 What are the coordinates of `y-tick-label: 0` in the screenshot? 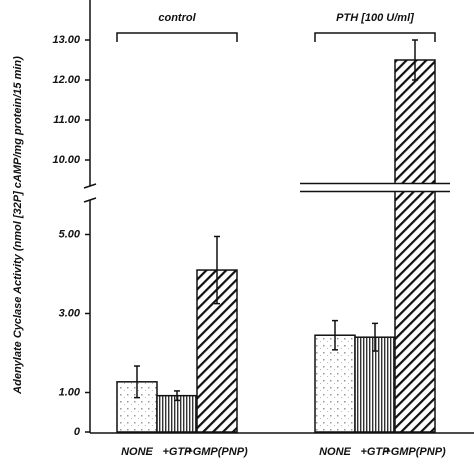 It's located at (77, 432).